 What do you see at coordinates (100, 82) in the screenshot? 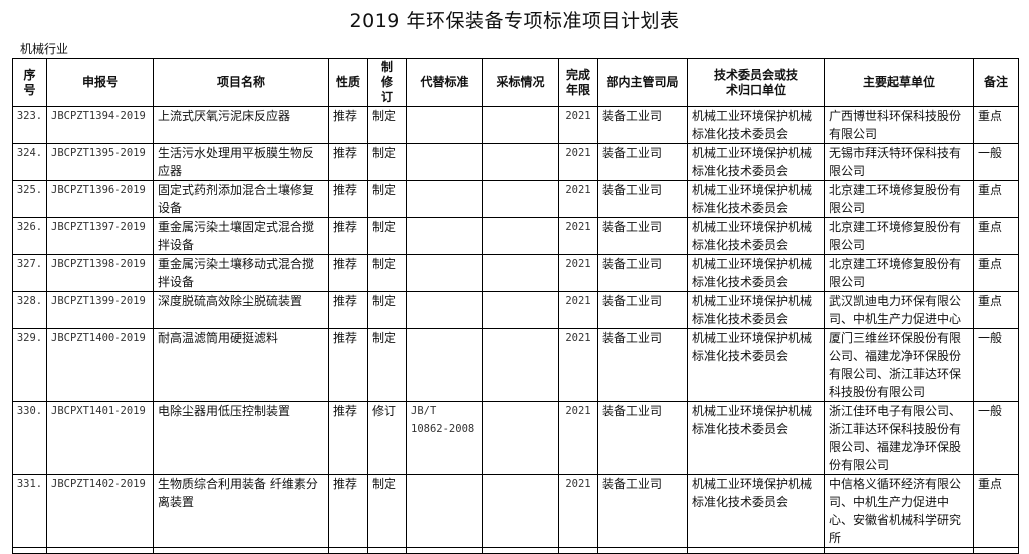
I see `column-header-code: 申报号` at bounding box center [100, 82].